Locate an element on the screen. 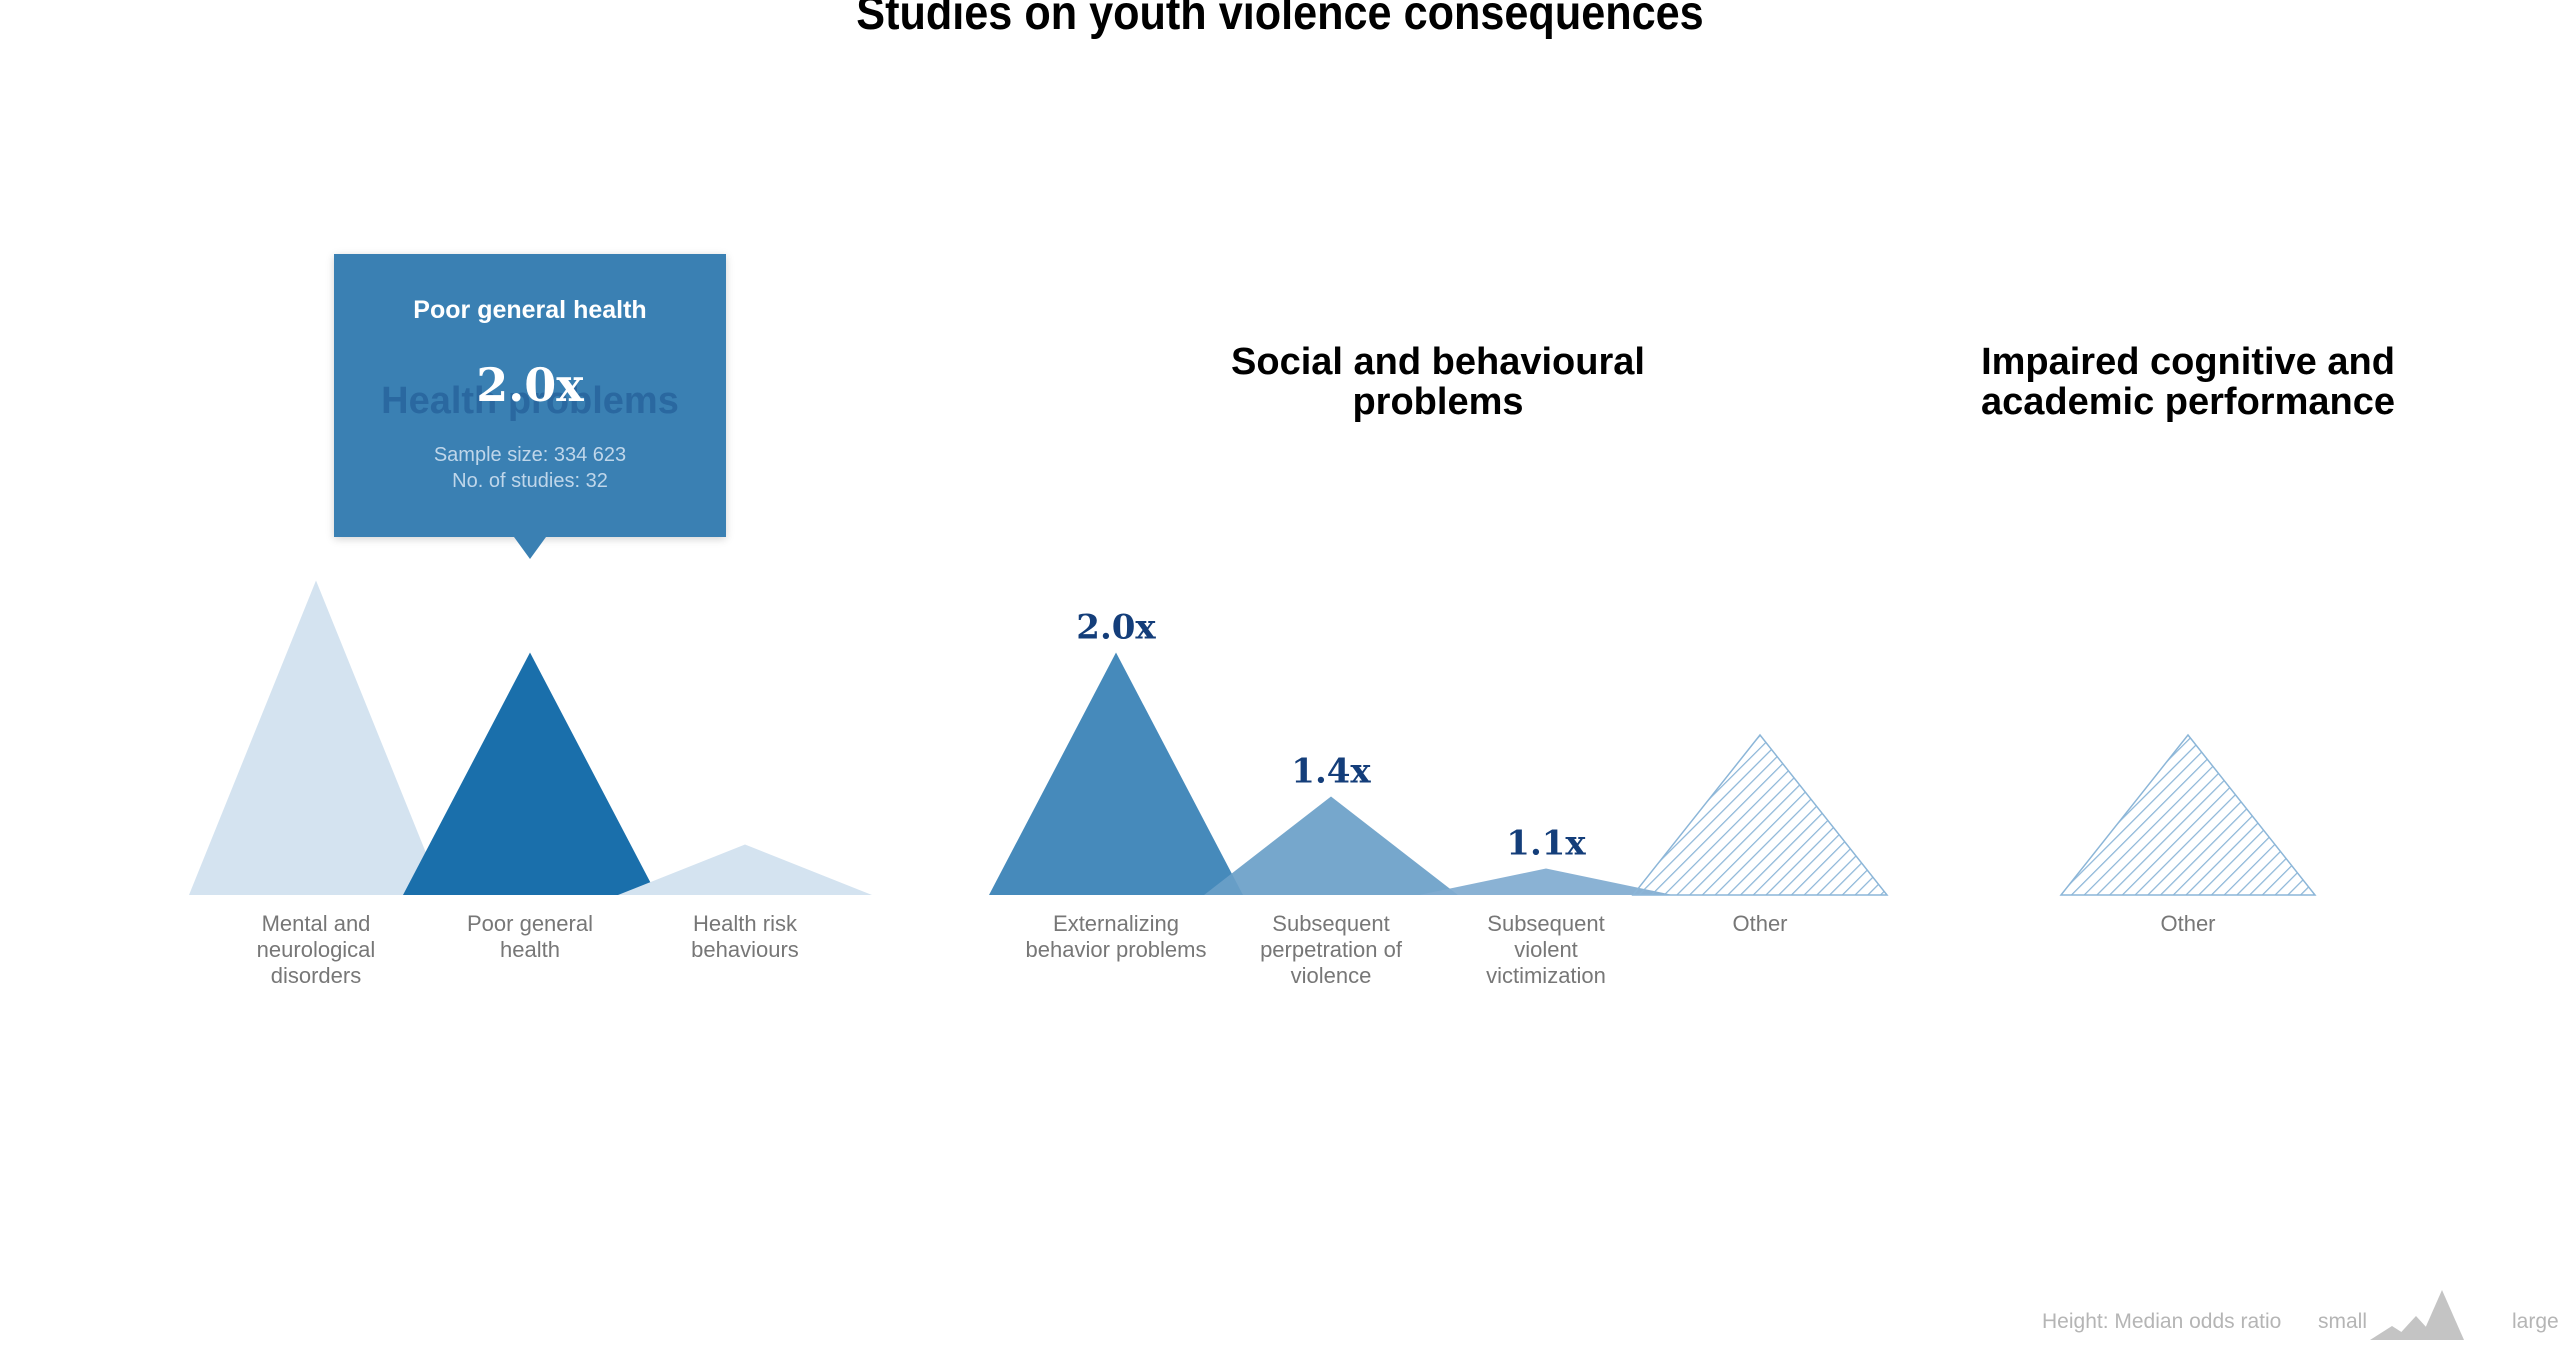  legend-height-label: Height: Median odds ratio is located at coordinates (2162, 1321).